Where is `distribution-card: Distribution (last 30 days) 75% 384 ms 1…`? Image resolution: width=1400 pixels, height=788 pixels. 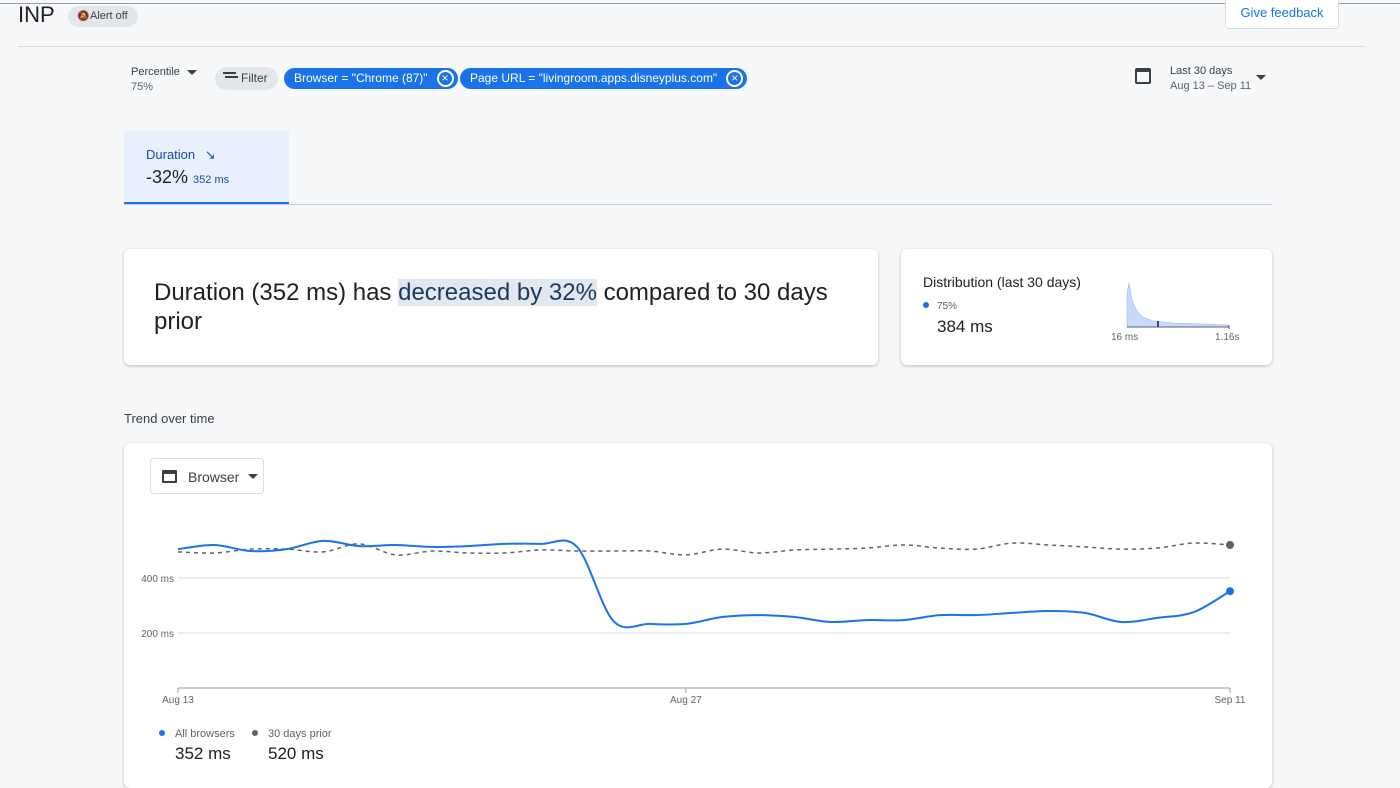 distribution-card: Distribution (last 30 days) 75% 384 ms 1… is located at coordinates (1086, 307).